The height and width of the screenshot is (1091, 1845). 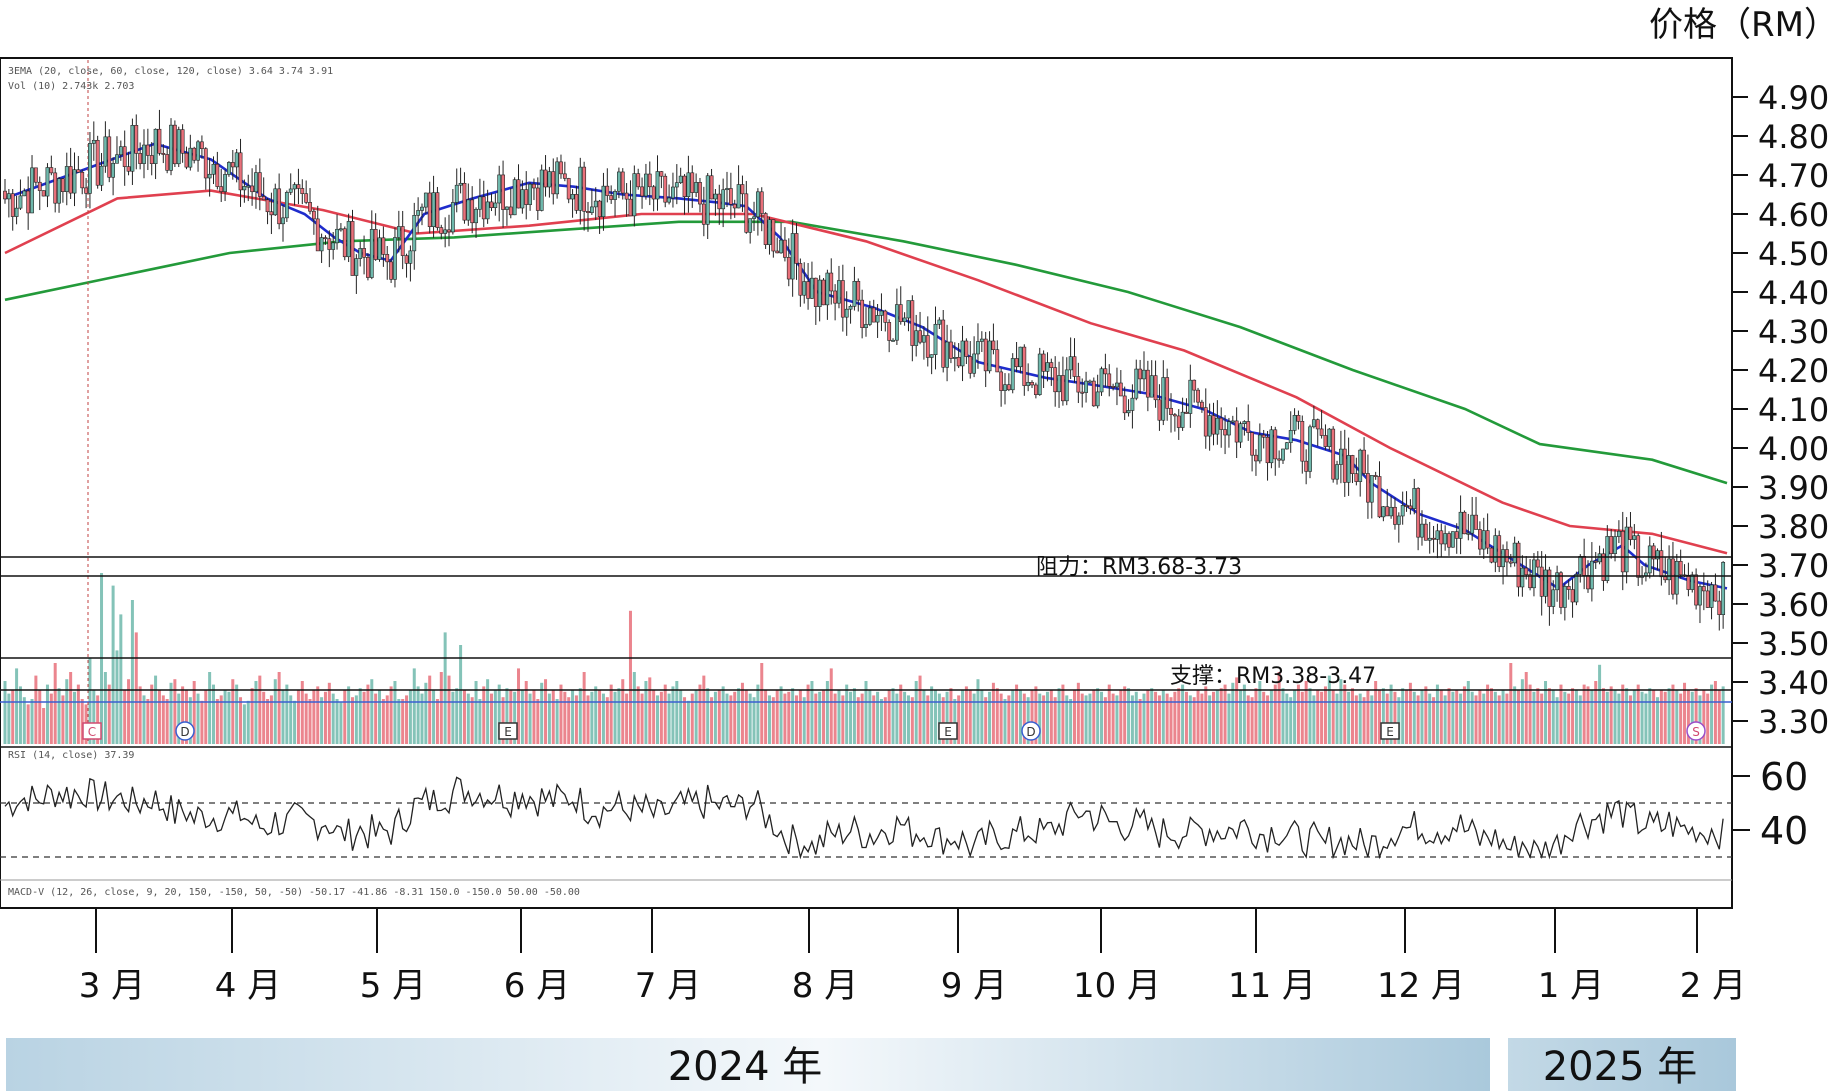 What do you see at coordinates (1139, 567) in the screenshot?
I see `resistance-label: 阻力：RM3.68-3.73` at bounding box center [1139, 567].